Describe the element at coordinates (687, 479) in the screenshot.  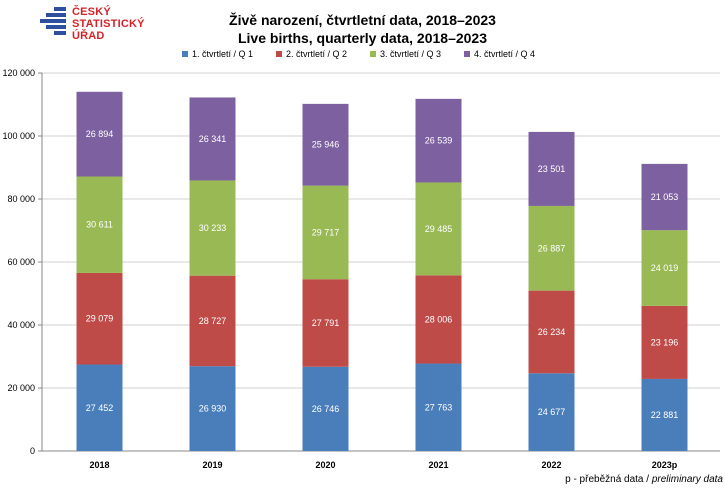
I see `footnote-italic: preliminary data` at that location.